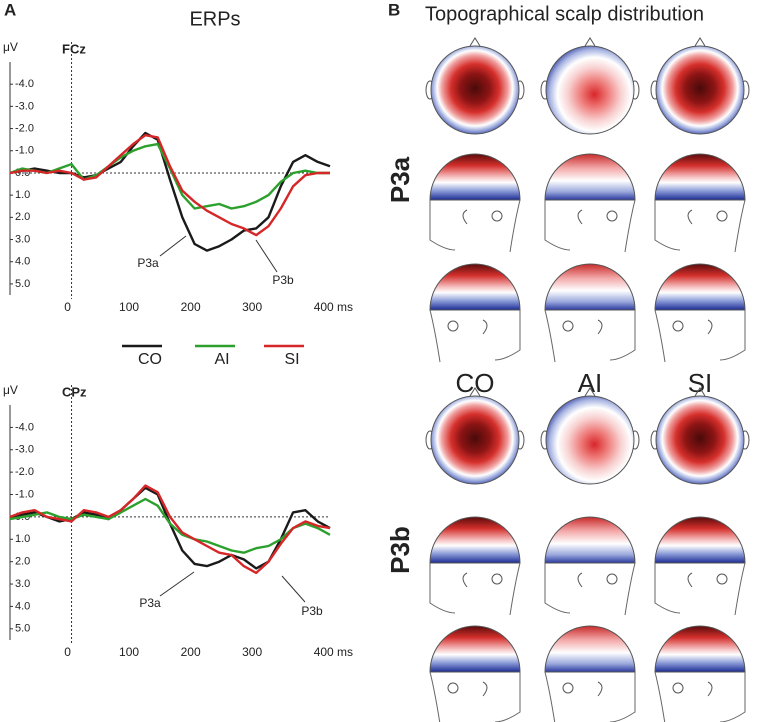  I want to click on legend-label: SI, so click(291, 359).